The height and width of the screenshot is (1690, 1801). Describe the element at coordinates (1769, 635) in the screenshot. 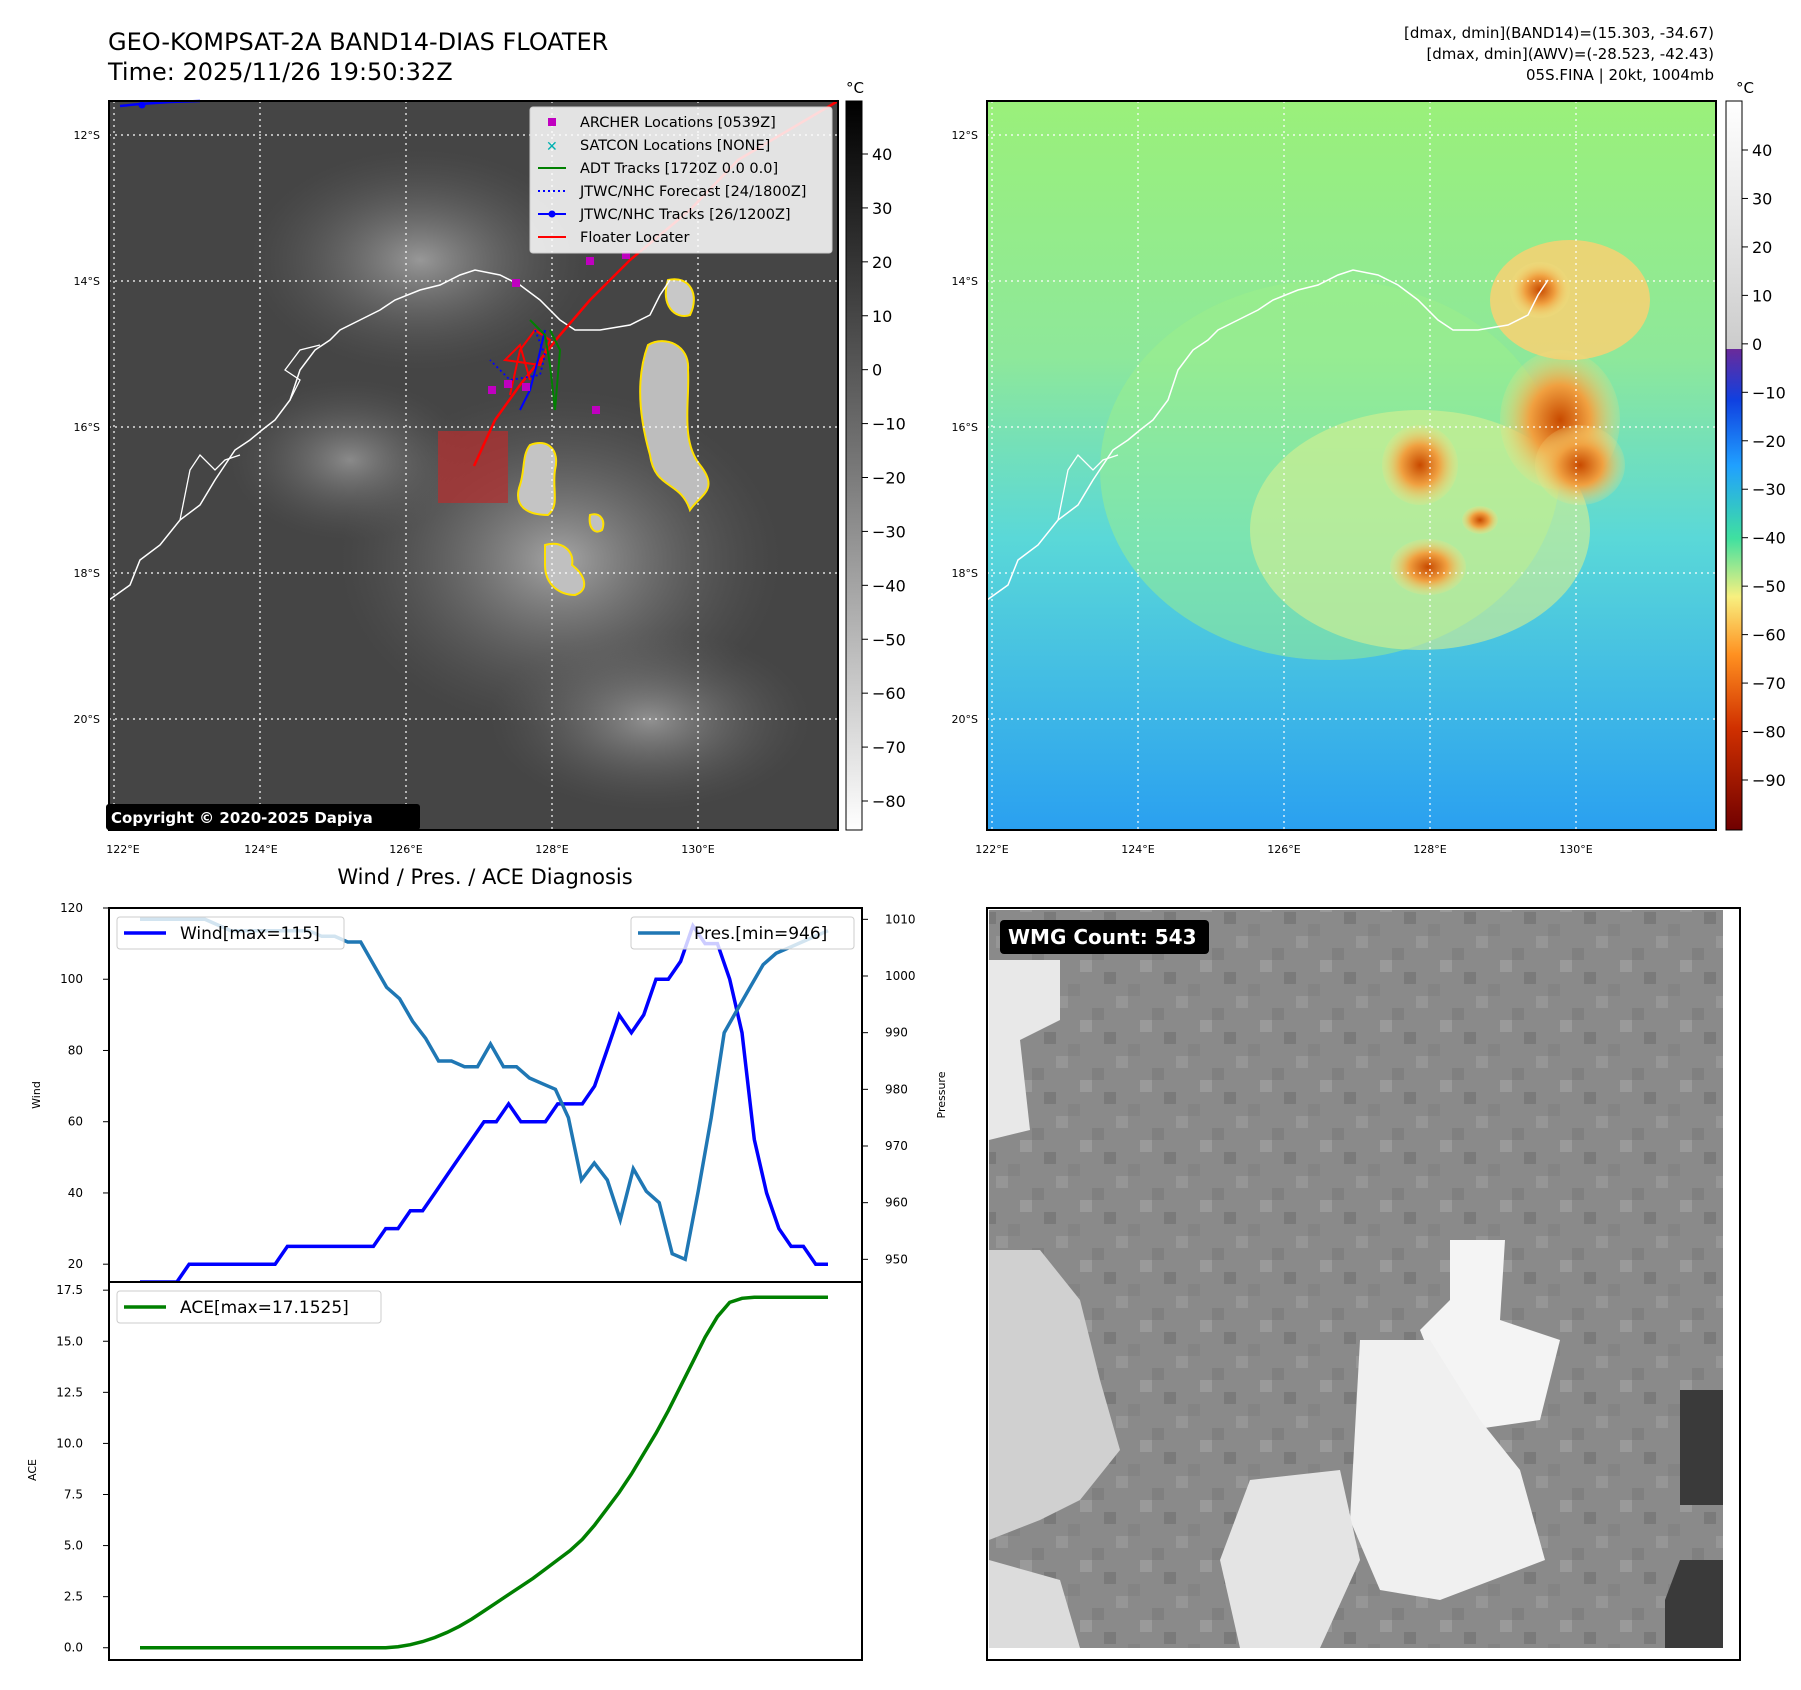

I see `color-colorbar-tick-label: −60` at that location.